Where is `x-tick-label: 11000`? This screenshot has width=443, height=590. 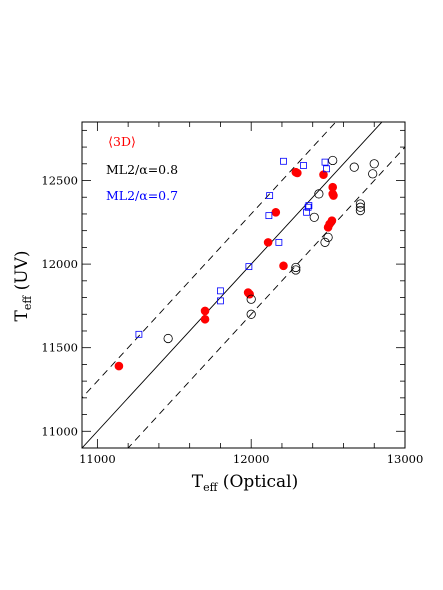 x-tick-label: 11000 is located at coordinates (97, 459).